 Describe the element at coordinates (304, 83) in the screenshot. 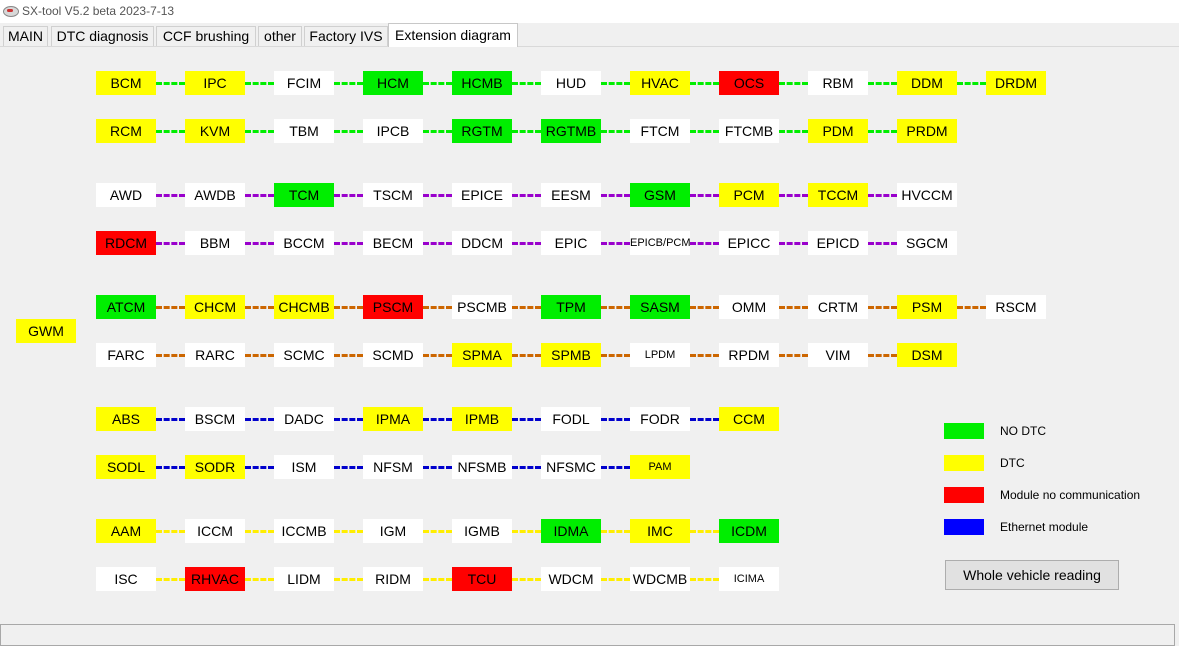

I see `module-fcim: FCIM` at that location.